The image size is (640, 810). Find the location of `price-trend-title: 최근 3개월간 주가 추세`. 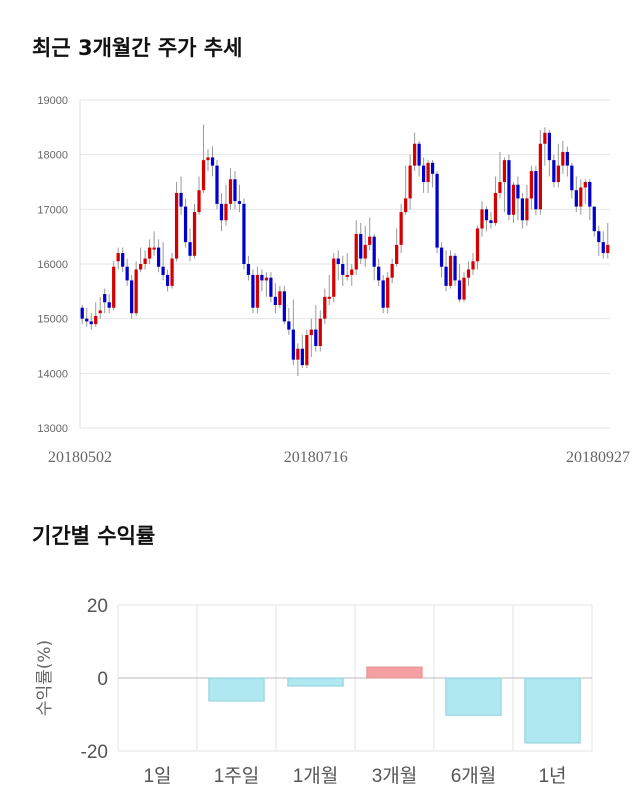

price-trend-title: 최근 3개월간 주가 추세 is located at coordinates (137, 48).